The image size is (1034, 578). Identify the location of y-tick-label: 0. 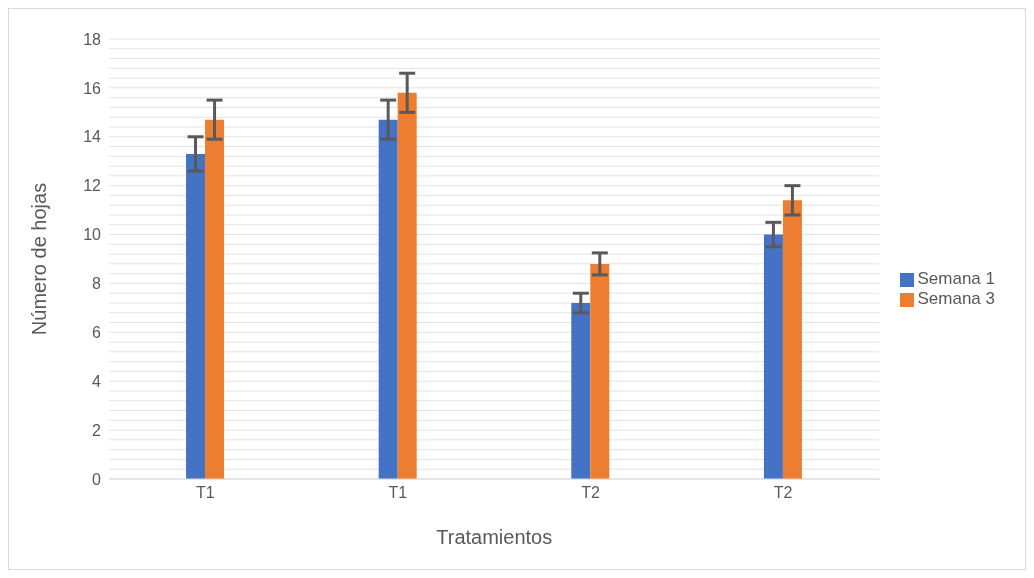
(97, 479).